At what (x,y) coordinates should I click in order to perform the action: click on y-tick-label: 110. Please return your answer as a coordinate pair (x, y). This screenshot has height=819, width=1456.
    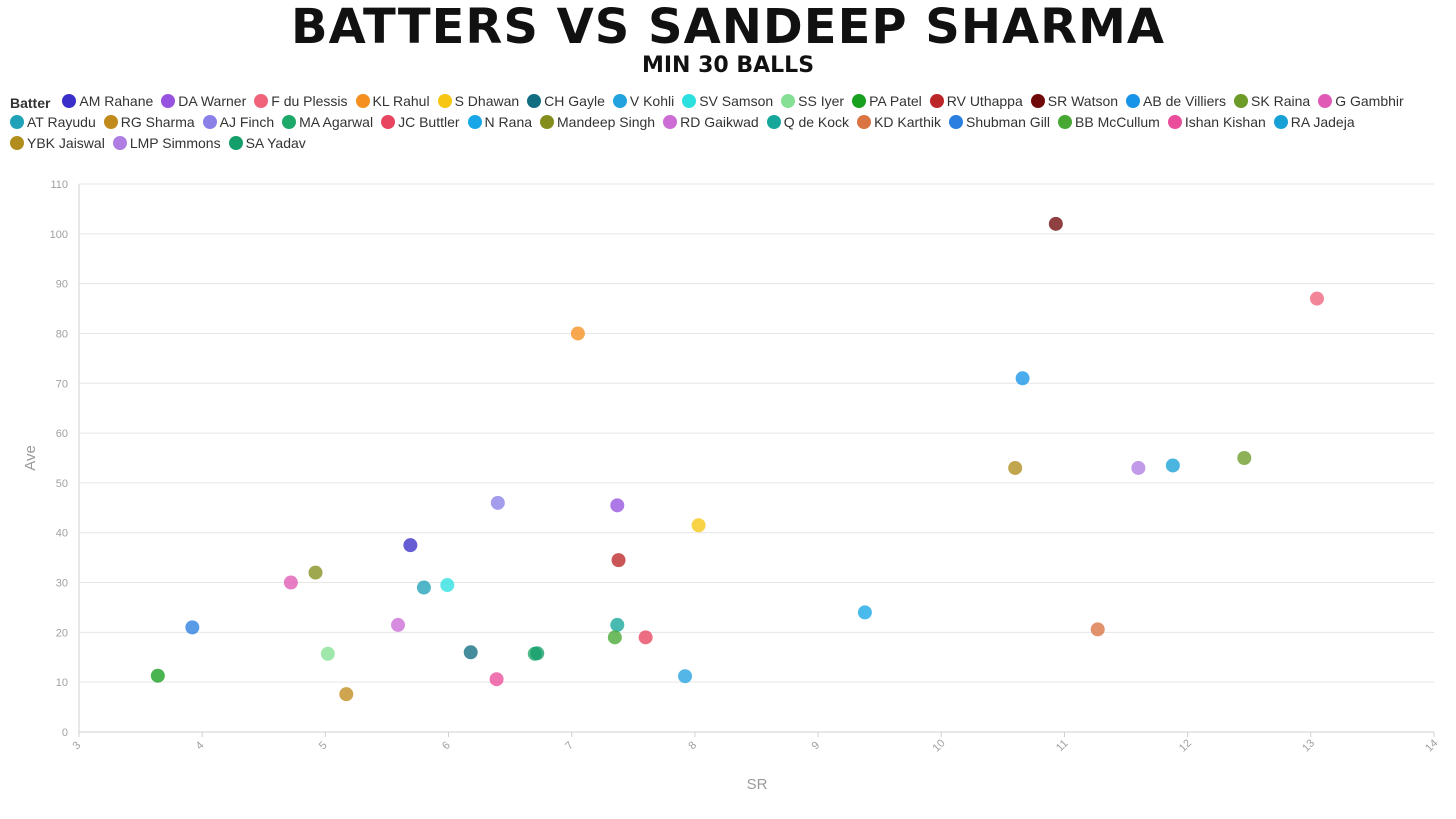
    Looking at the image, I should click on (59, 185).